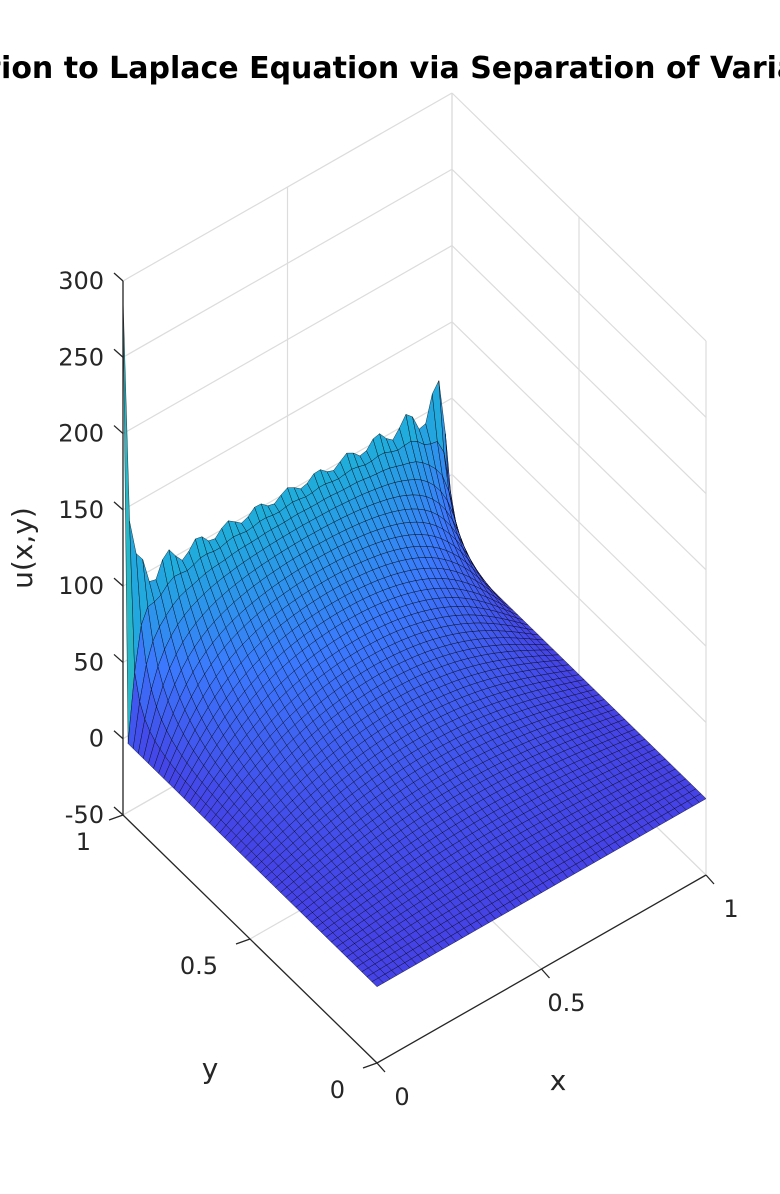 The width and height of the screenshot is (780, 1194). What do you see at coordinates (401, 1097) in the screenshot?
I see `x-tick-label: 0` at bounding box center [401, 1097].